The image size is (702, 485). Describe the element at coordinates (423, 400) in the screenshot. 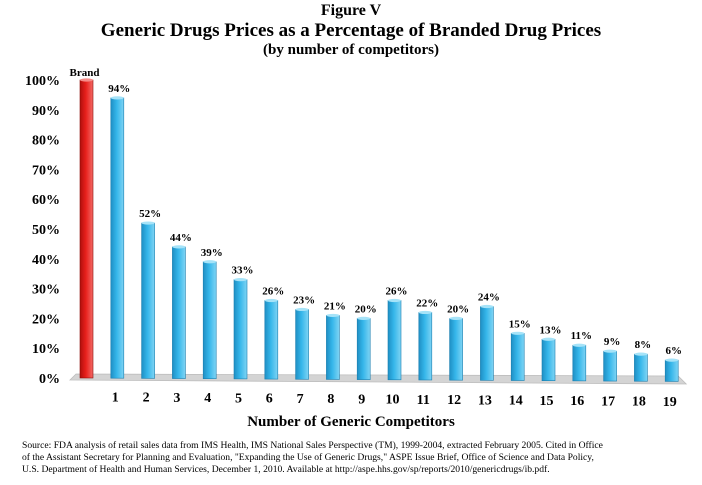

I see `x-tick-label: 11` at that location.